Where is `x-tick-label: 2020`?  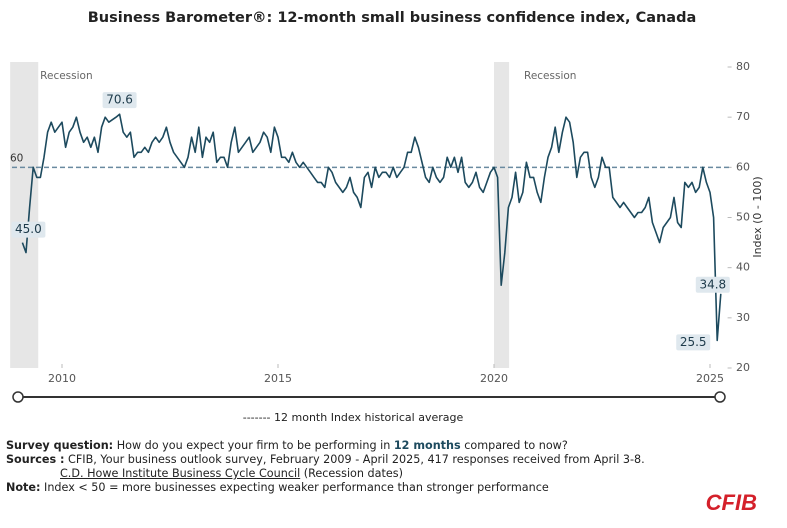 x-tick-label: 2020 is located at coordinates (494, 378).